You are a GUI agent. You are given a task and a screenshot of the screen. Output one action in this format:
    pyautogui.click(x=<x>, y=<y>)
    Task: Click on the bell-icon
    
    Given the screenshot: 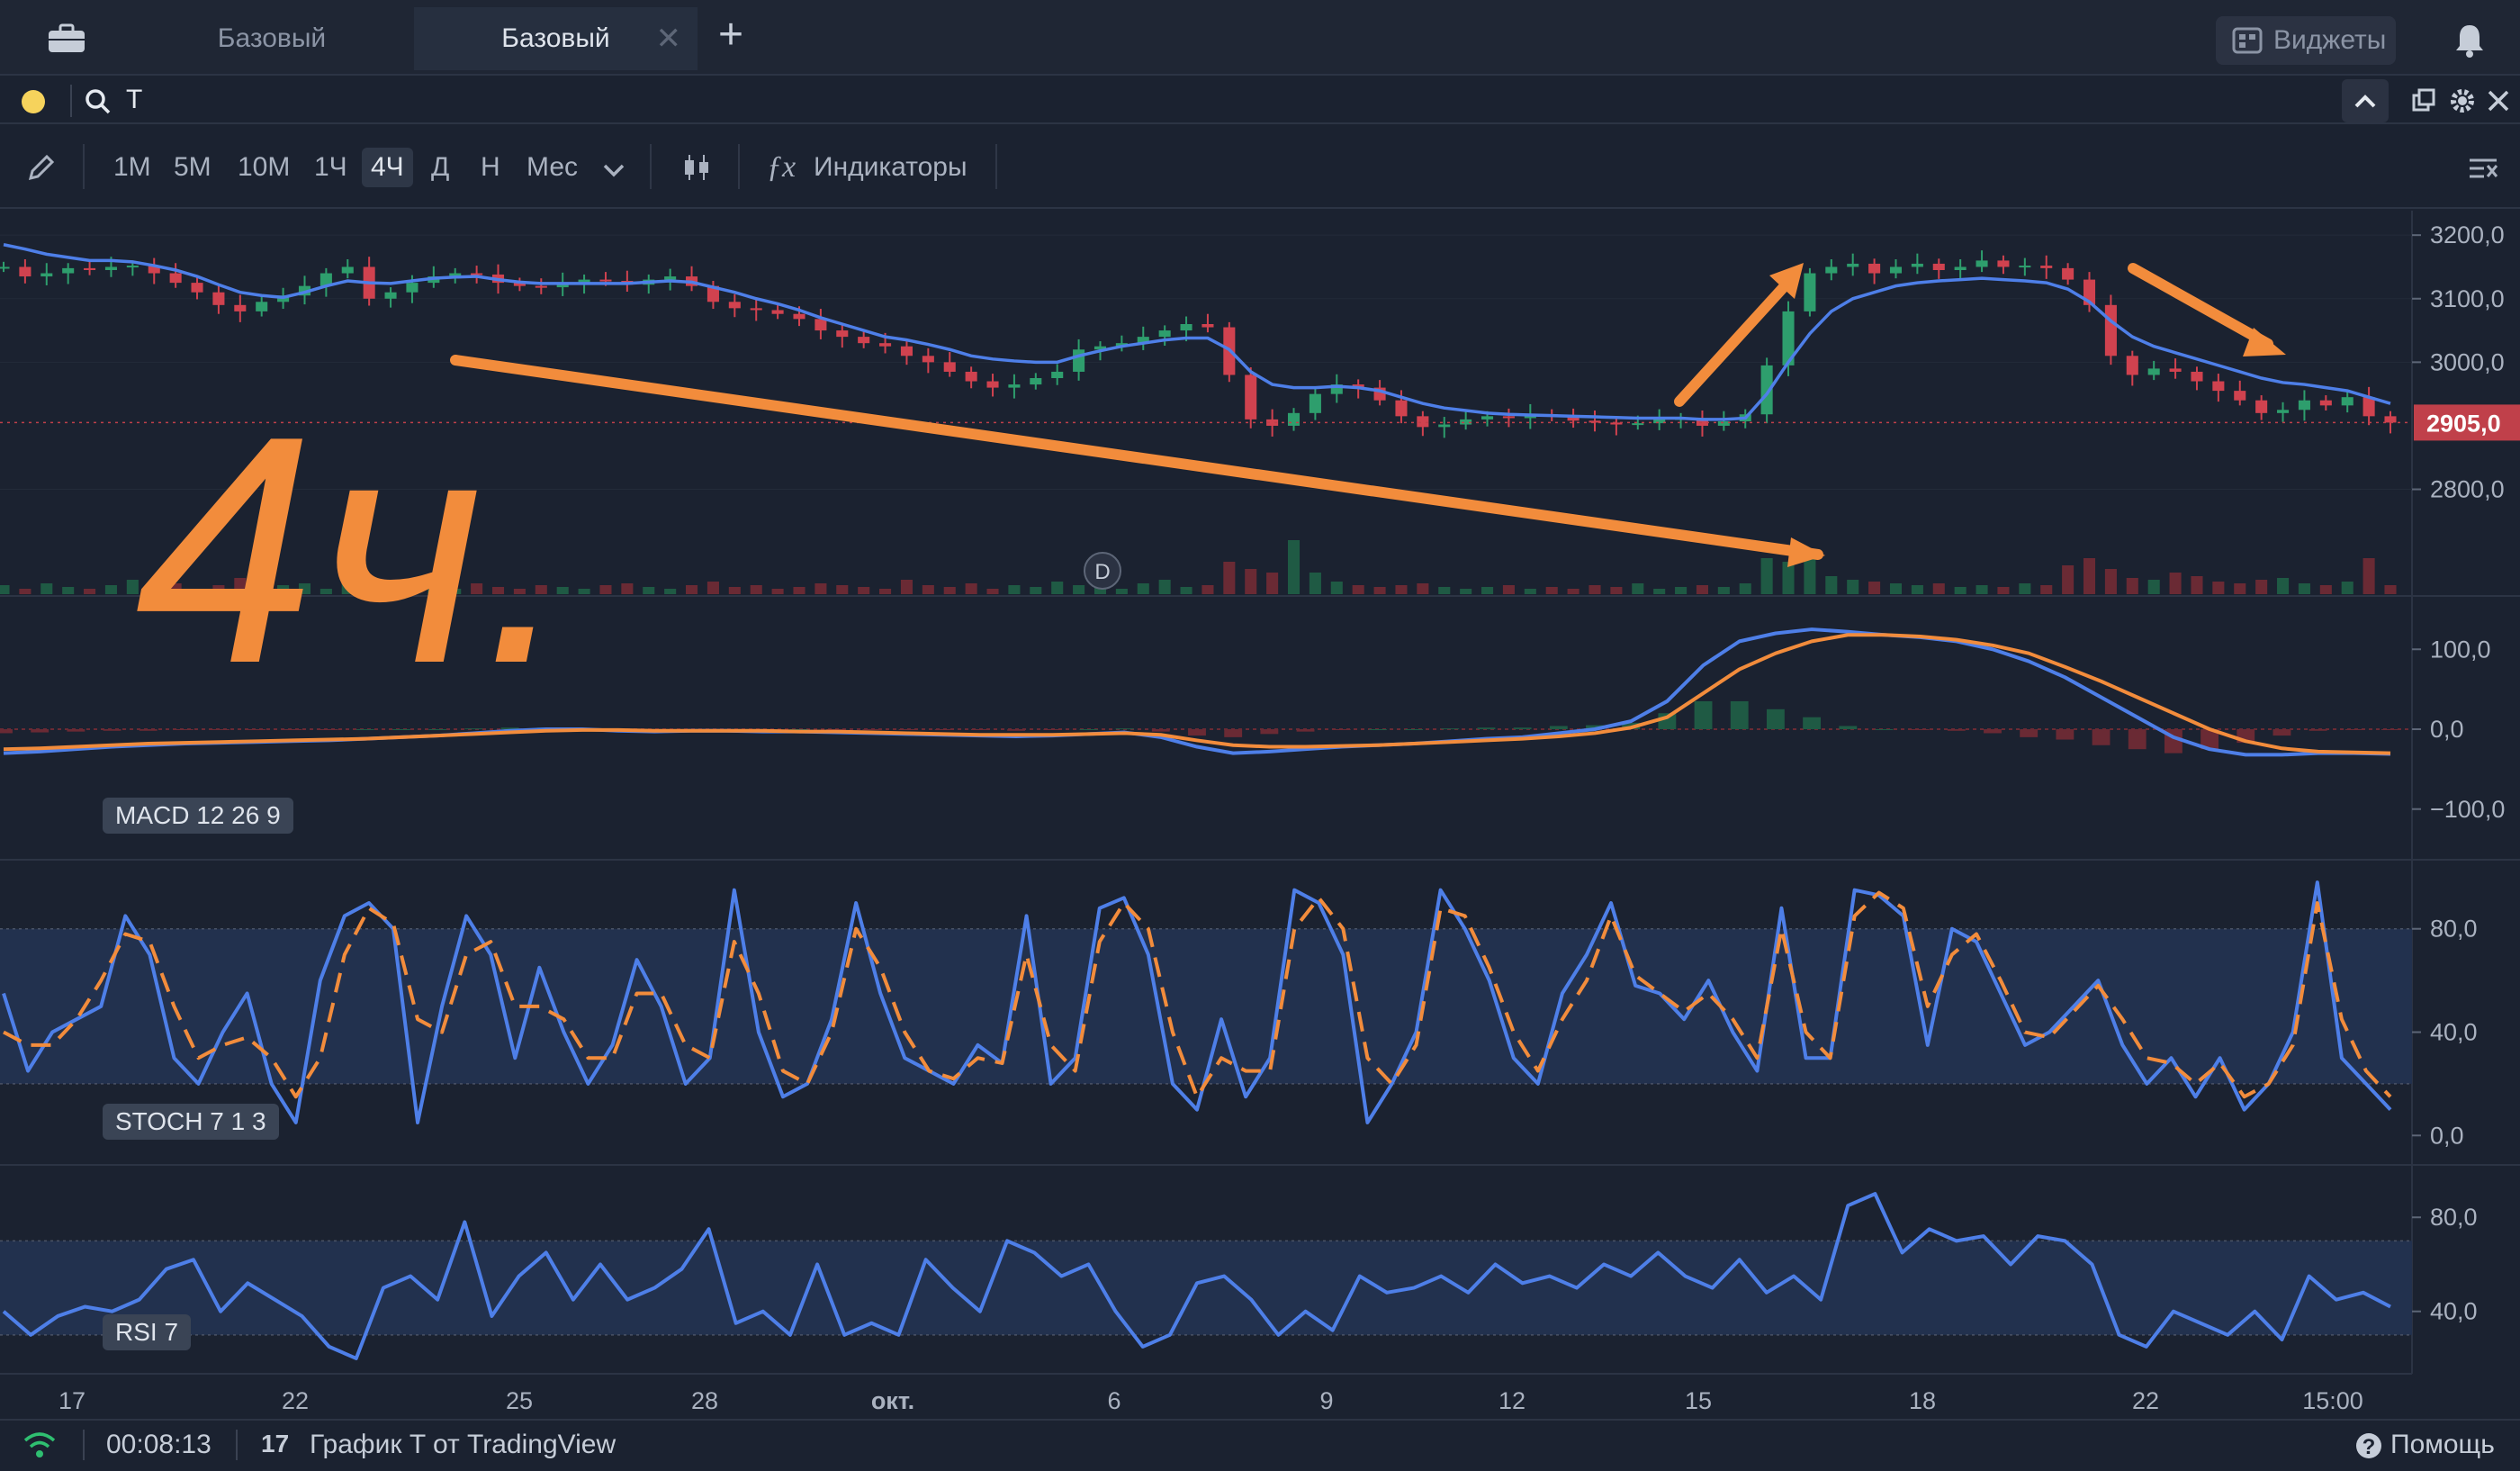 What is the action you would take?
    pyautogui.click(x=2470, y=40)
    